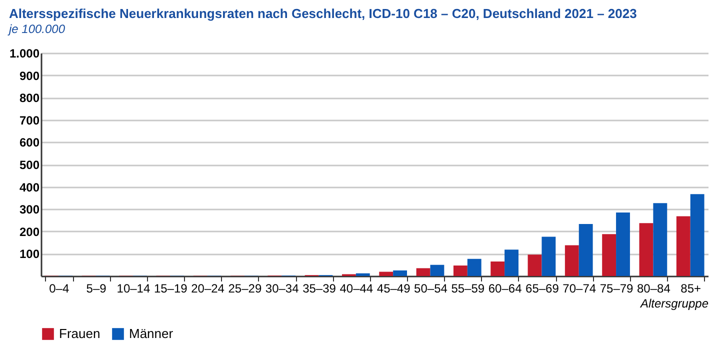  What do you see at coordinates (245, 289) in the screenshot?
I see `x-tick-label: 25–29` at bounding box center [245, 289].